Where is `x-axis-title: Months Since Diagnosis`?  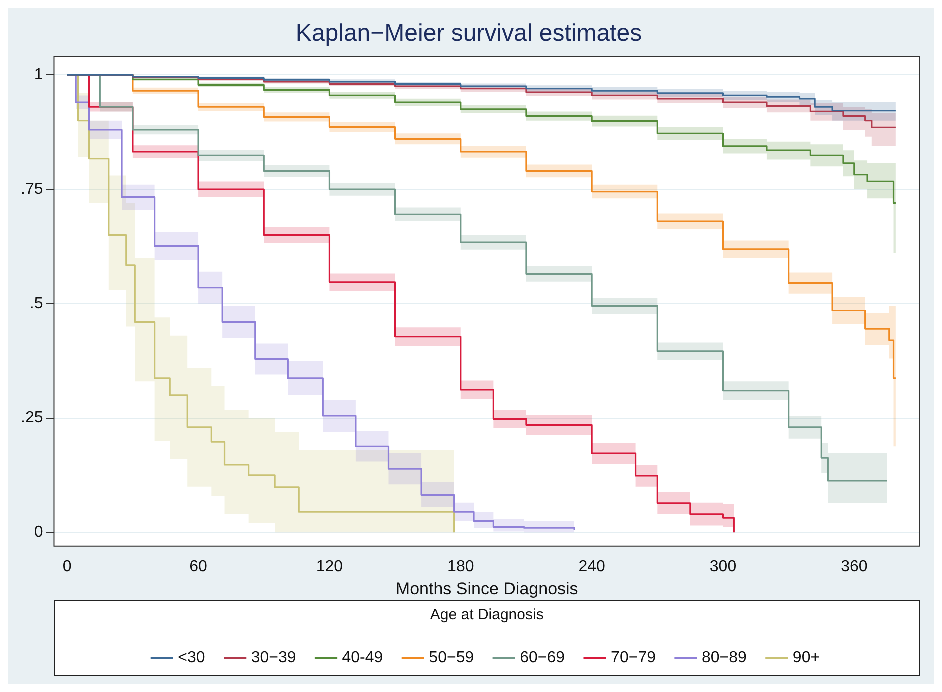
x-axis-title: Months Since Diagnosis is located at coordinates (487, 588).